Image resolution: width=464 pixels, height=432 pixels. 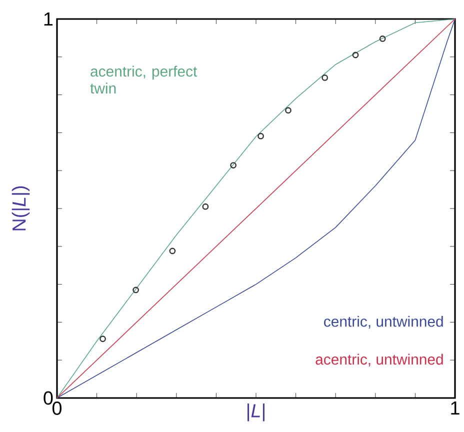 What do you see at coordinates (383, 322) in the screenshot?
I see `text: centric, untwinned` at bounding box center [383, 322].